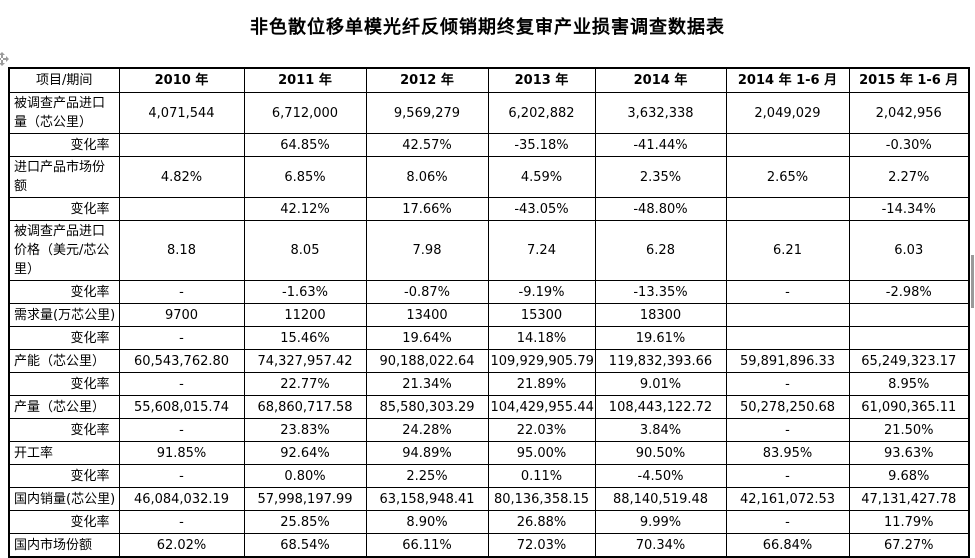 The height and width of the screenshot is (558, 975). I want to click on data-cell: 93.63%, so click(909, 453).